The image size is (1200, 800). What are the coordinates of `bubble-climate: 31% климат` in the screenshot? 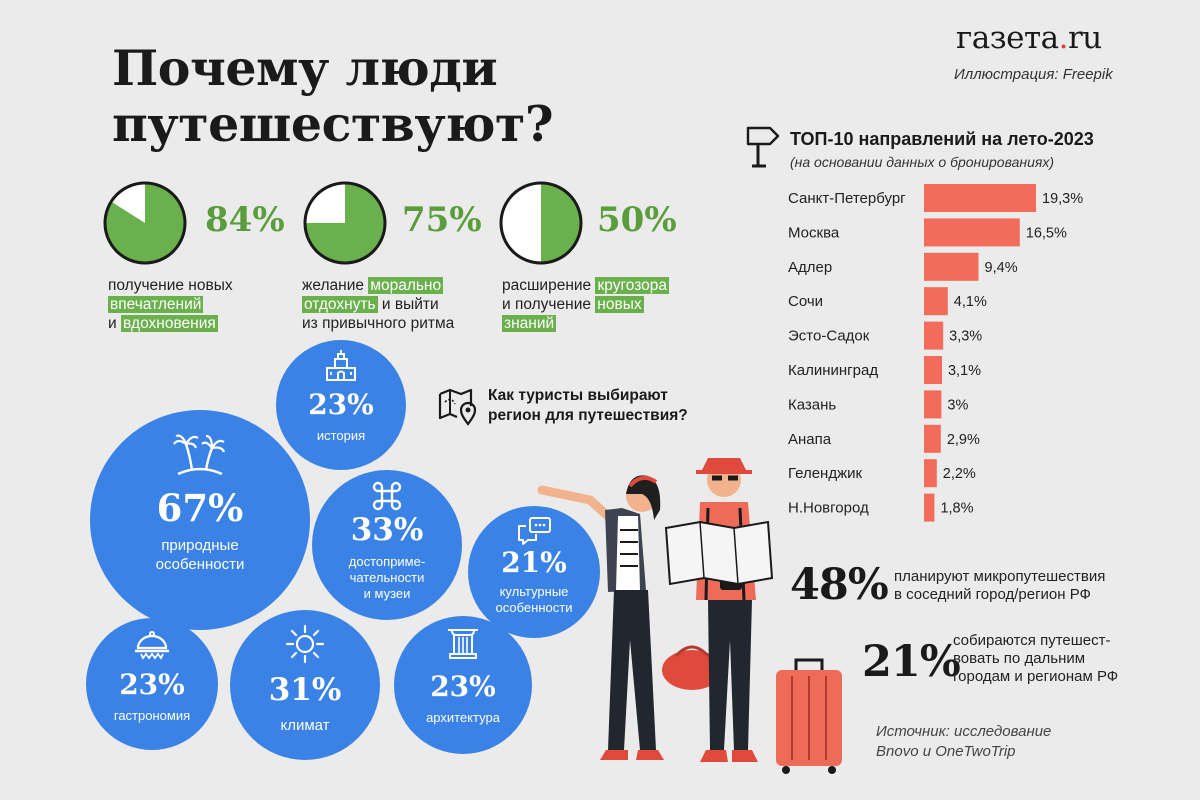 It's located at (305, 685).